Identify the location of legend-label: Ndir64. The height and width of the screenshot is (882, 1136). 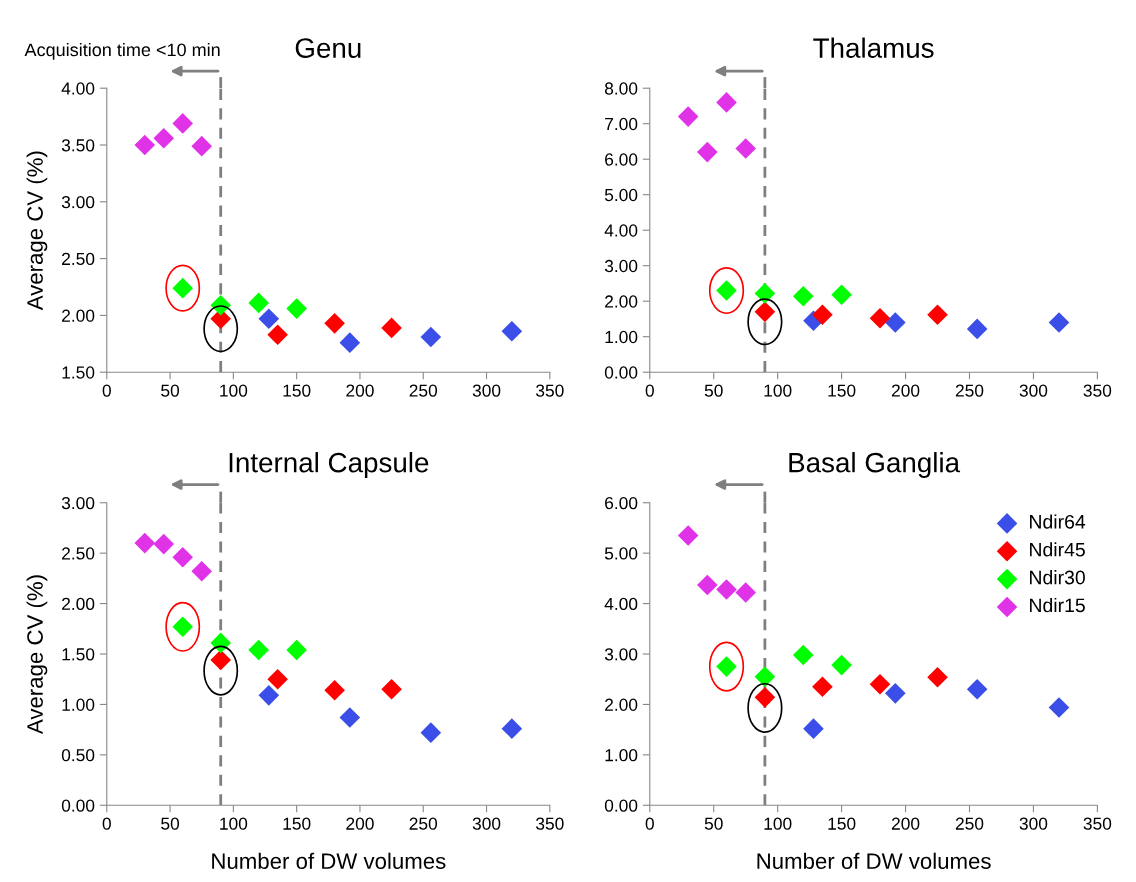
(1058, 521).